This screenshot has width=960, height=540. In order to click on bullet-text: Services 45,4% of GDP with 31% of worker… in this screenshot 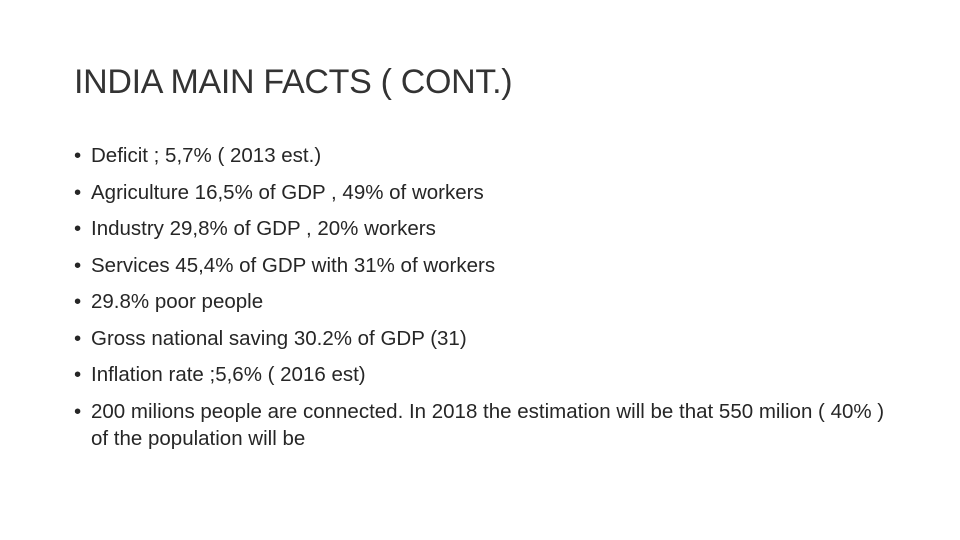, I will do `click(293, 265)`.